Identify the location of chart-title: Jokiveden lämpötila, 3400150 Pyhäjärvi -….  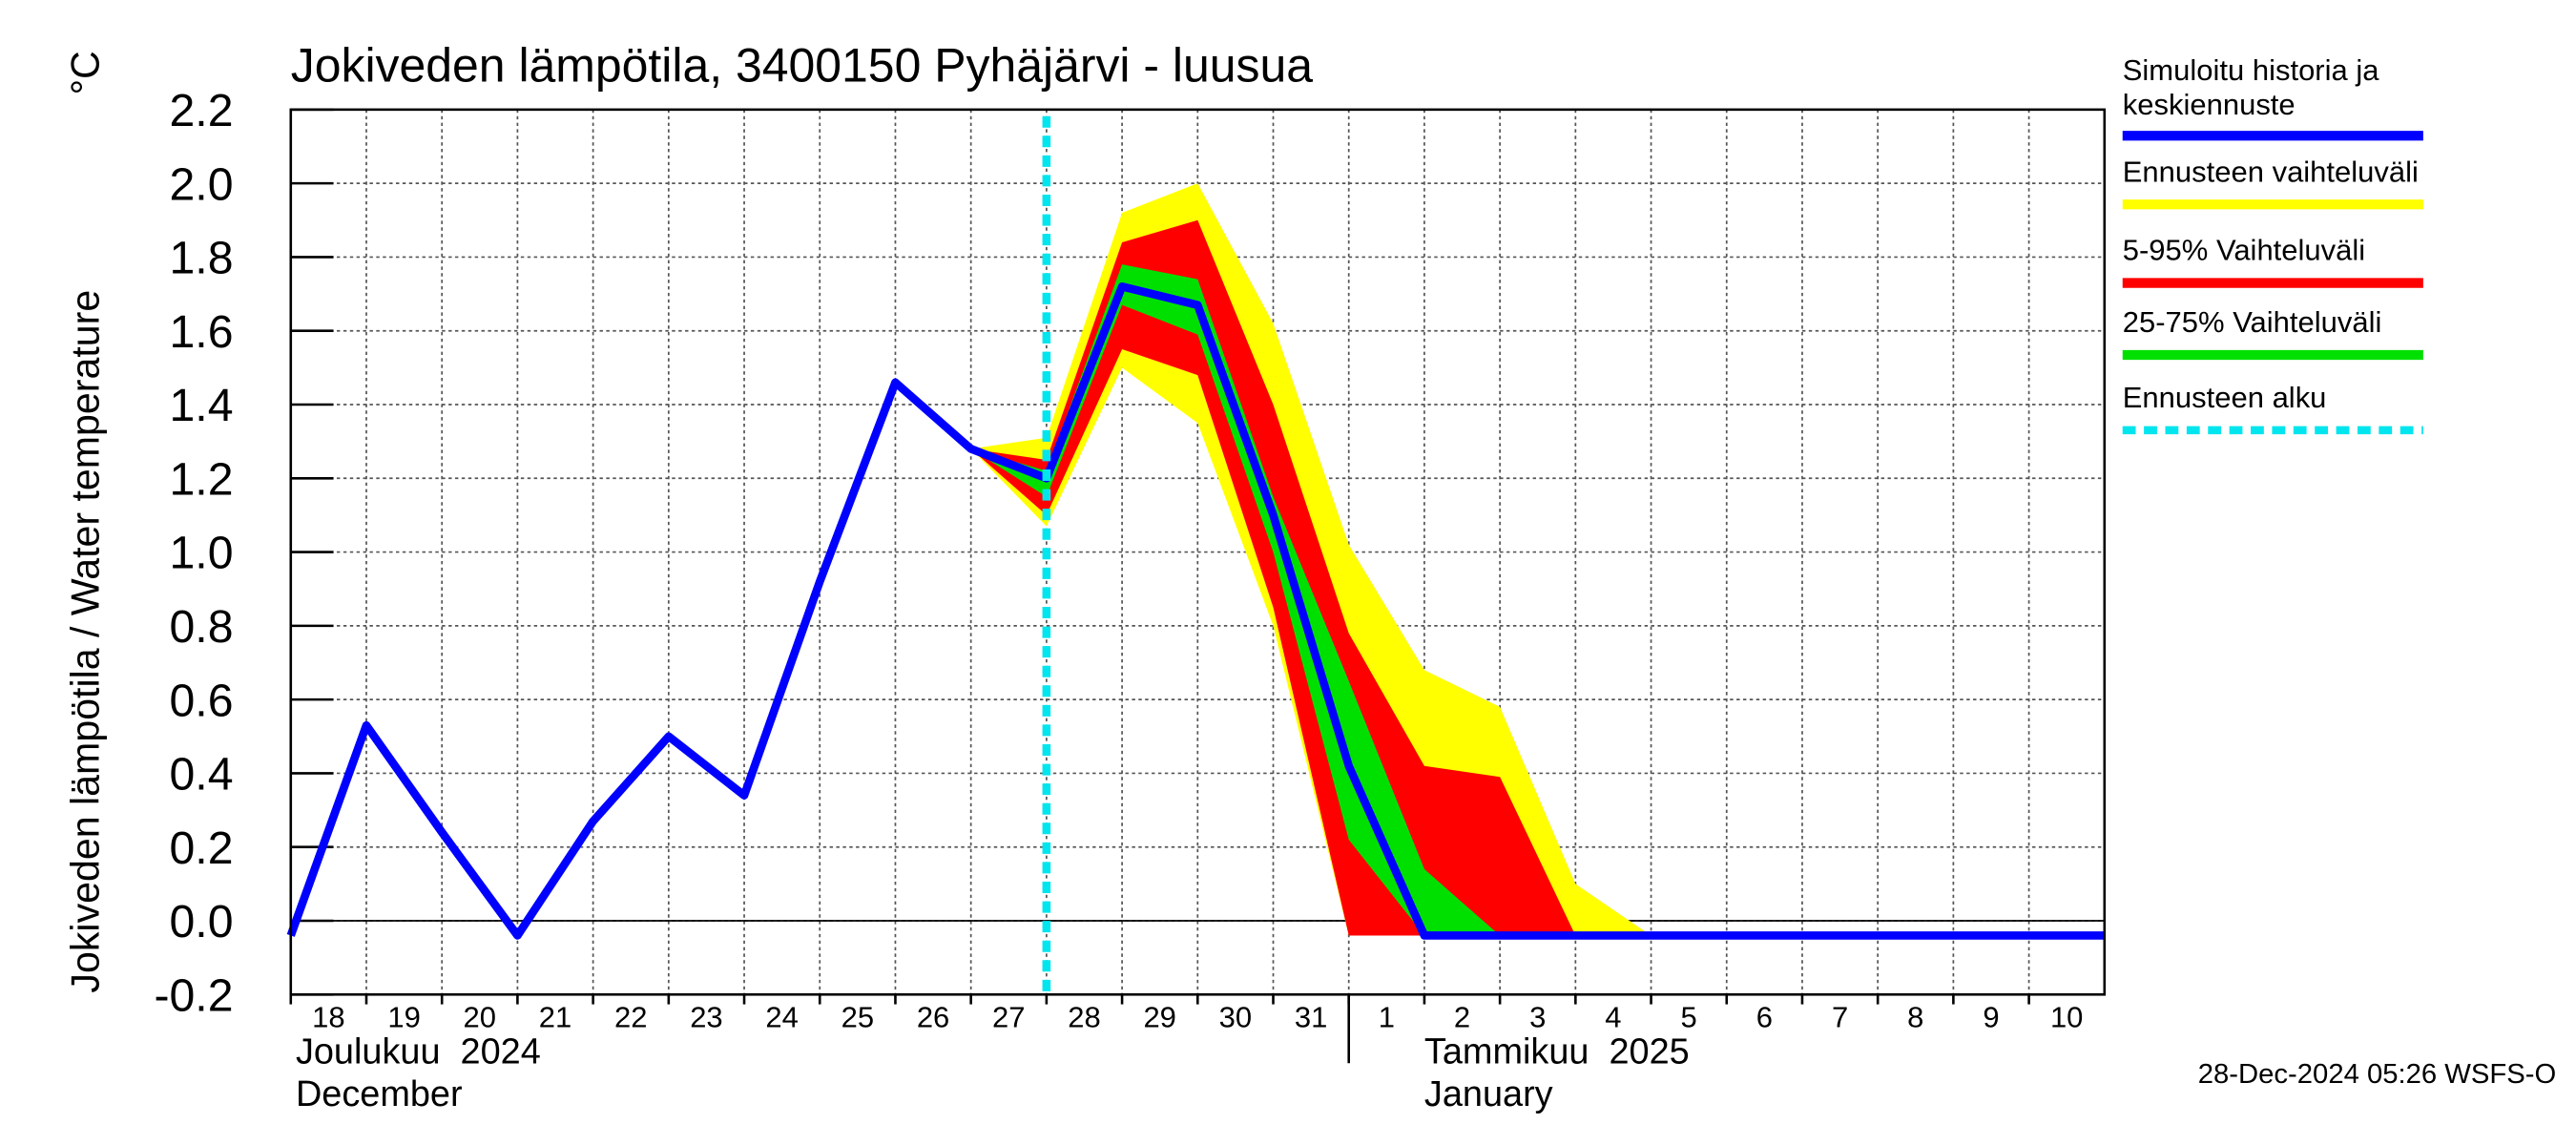
(802, 66).